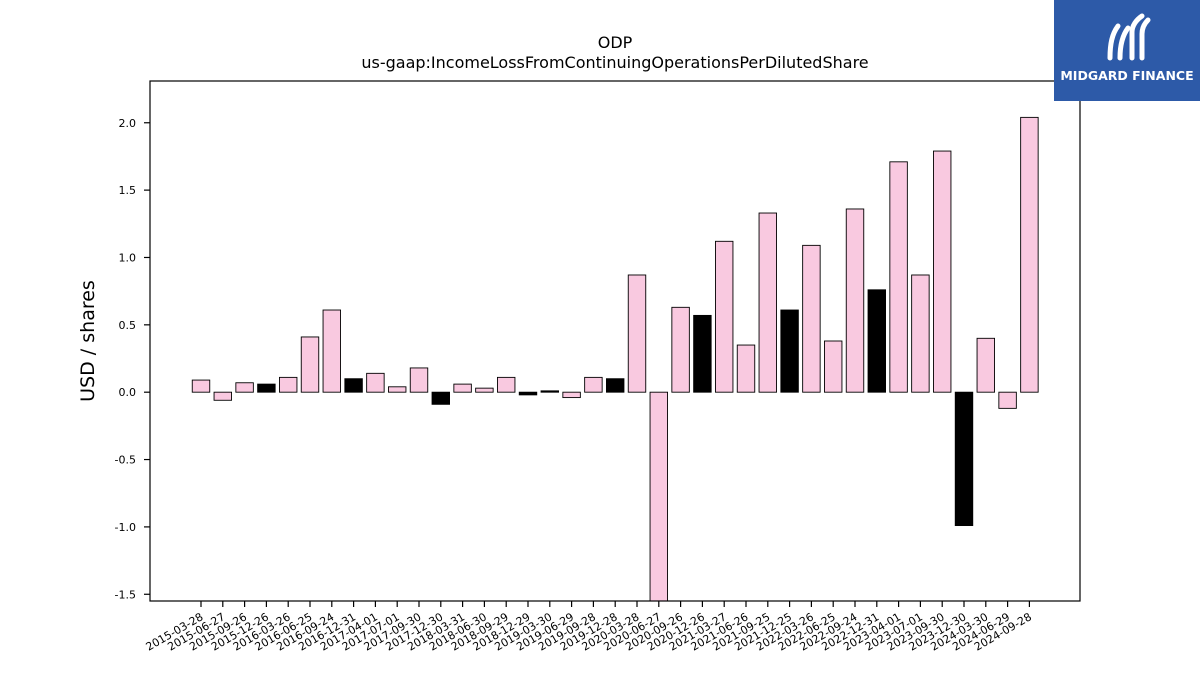 The width and height of the screenshot is (1200, 675). Describe the element at coordinates (128, 392) in the screenshot. I see `y-tick-label: 0.0` at that location.